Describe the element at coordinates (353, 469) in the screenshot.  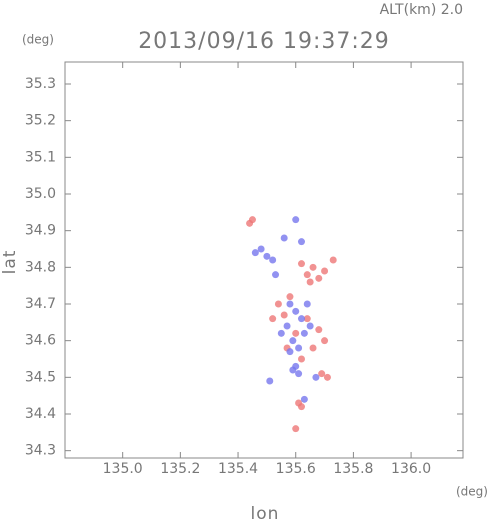
I see `x-tick-label: 135.8` at that location.